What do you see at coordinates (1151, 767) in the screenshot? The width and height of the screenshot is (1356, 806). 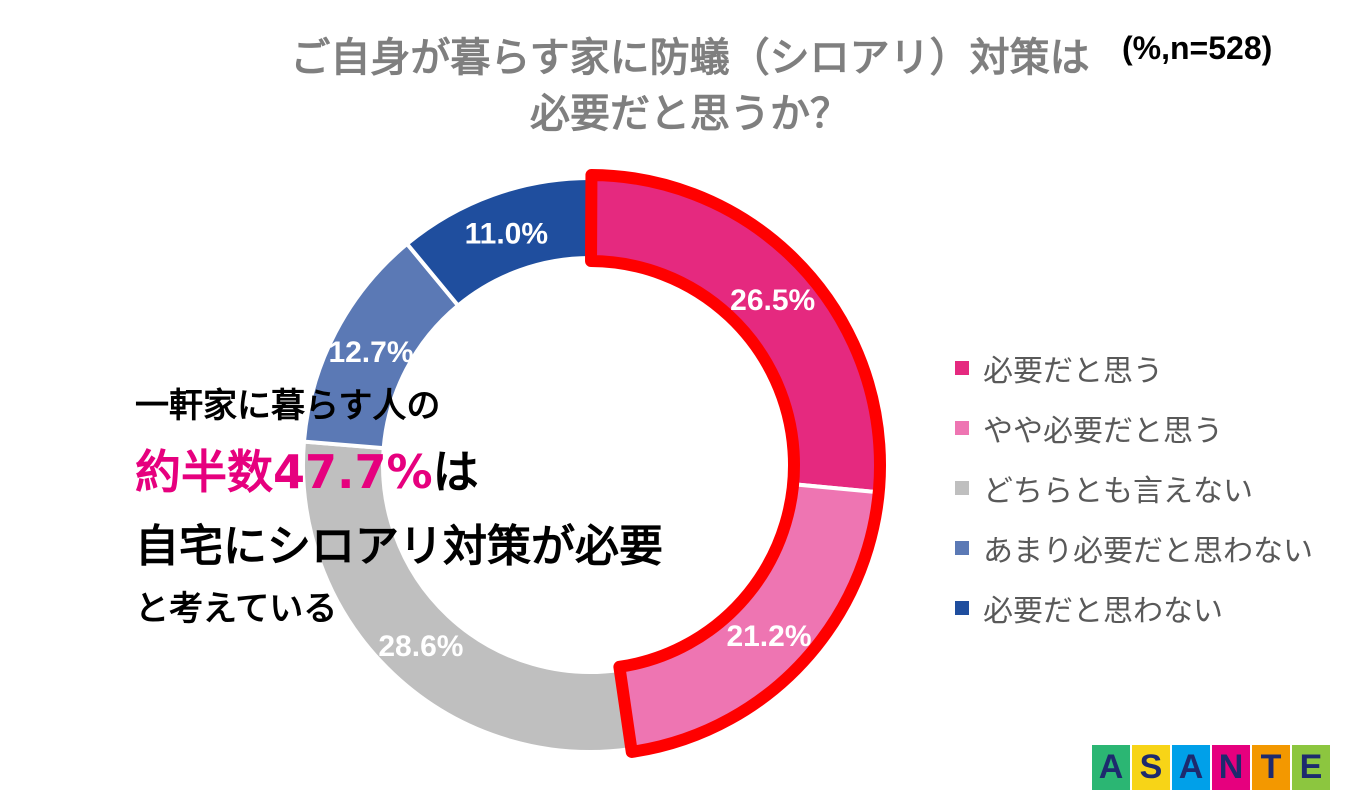 I see `logo-letter: S` at bounding box center [1151, 767].